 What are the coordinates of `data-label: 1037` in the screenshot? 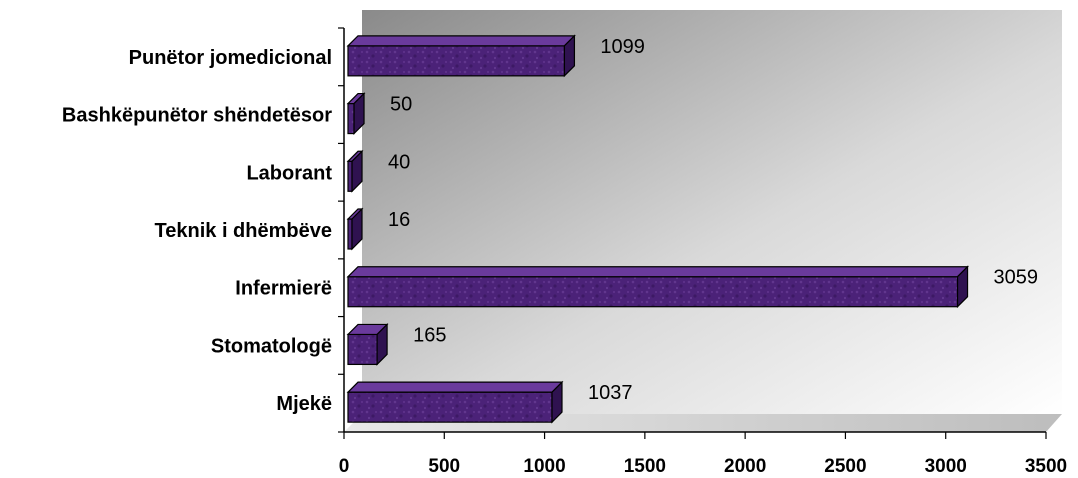 It's located at (610, 393).